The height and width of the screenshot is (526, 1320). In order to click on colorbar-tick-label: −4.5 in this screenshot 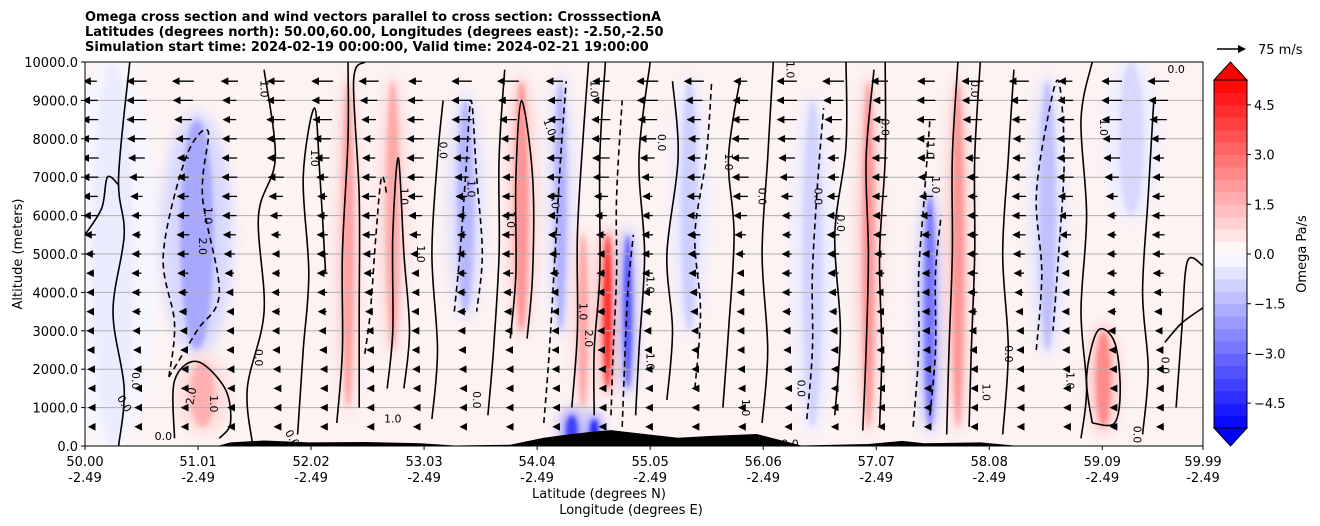, I will do `click(1270, 404)`.